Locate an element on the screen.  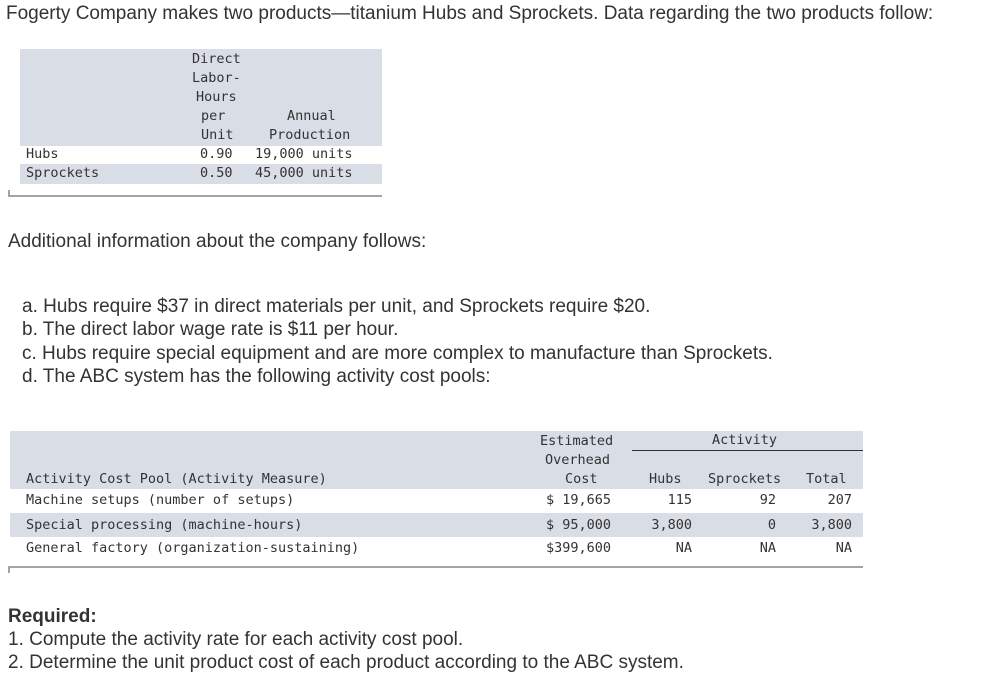
table1-row-production: 19,000 units is located at coordinates (304, 154).